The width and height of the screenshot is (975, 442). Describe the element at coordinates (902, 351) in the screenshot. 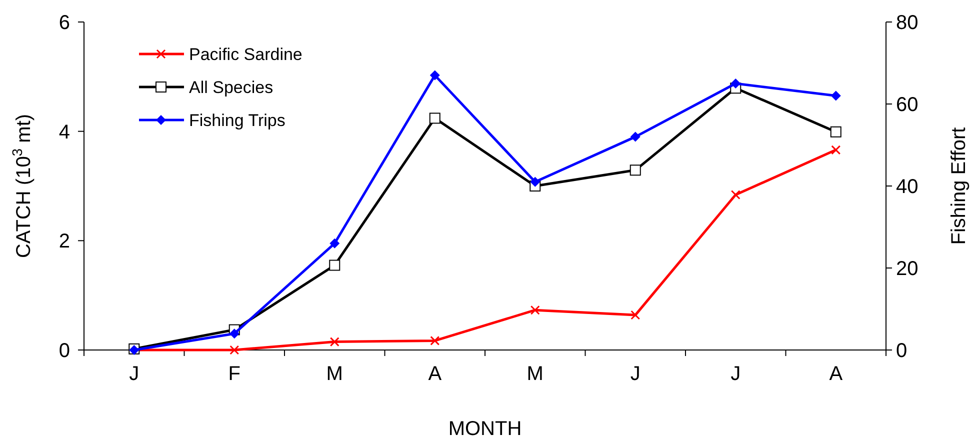

I see `y2-tick-label: 0` at that location.